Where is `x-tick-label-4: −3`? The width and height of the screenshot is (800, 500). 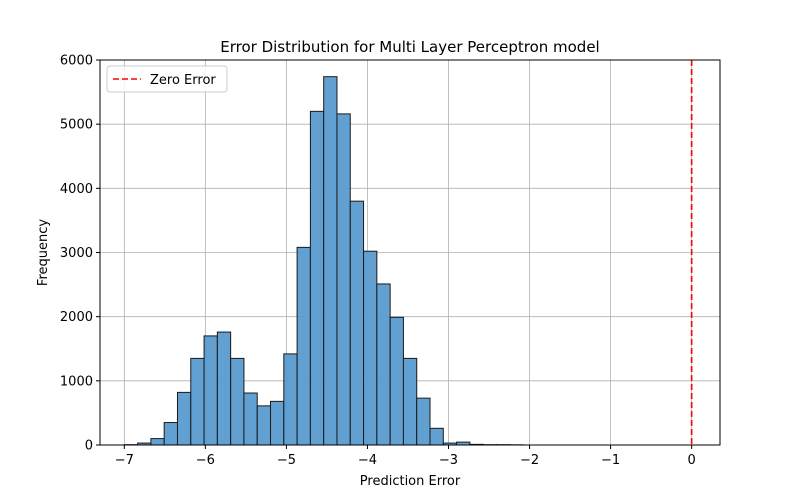 x-tick-label-4: −3 is located at coordinates (448, 460).